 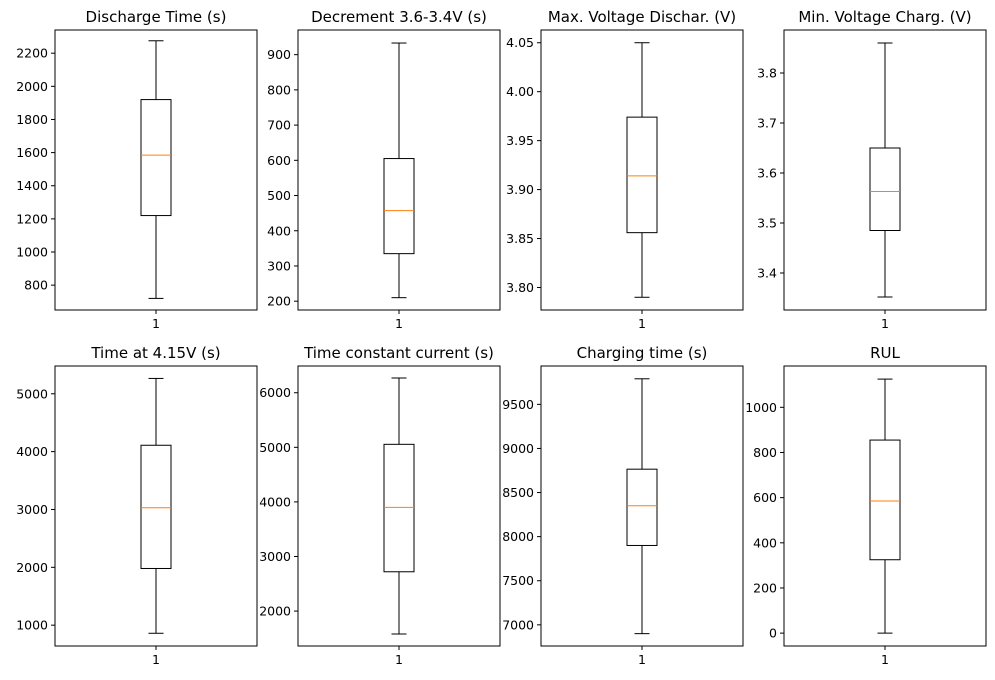 What do you see at coordinates (279, 265) in the screenshot?
I see `y-tick-label: 300` at bounding box center [279, 265].